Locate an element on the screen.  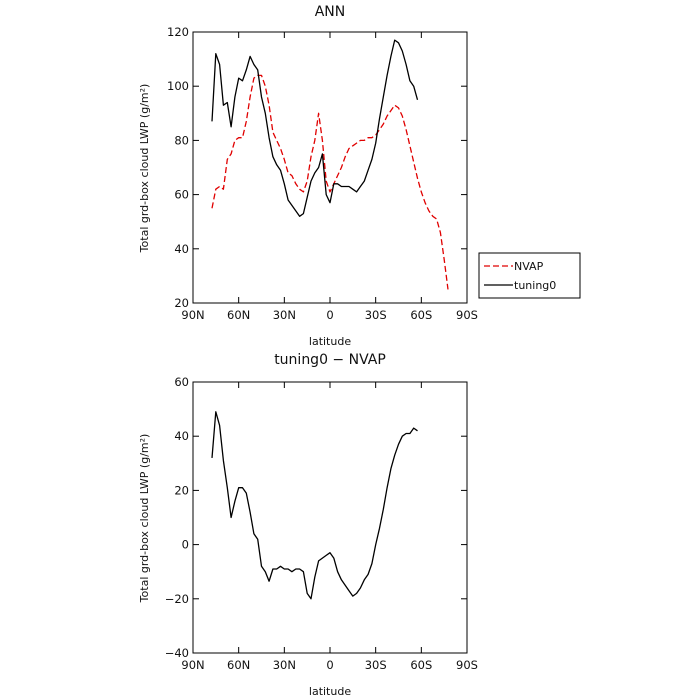
legend-label-nvap: NVAP is located at coordinates (529, 266).